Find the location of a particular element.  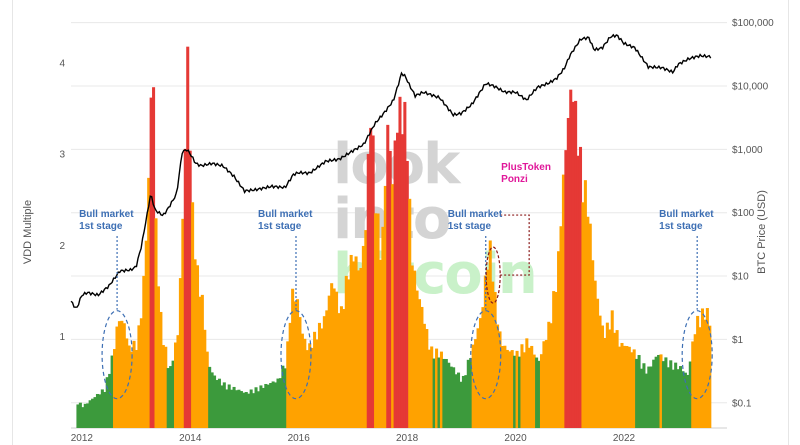

y-axis-left: 1 2 3 4 is located at coordinates (62, 200).